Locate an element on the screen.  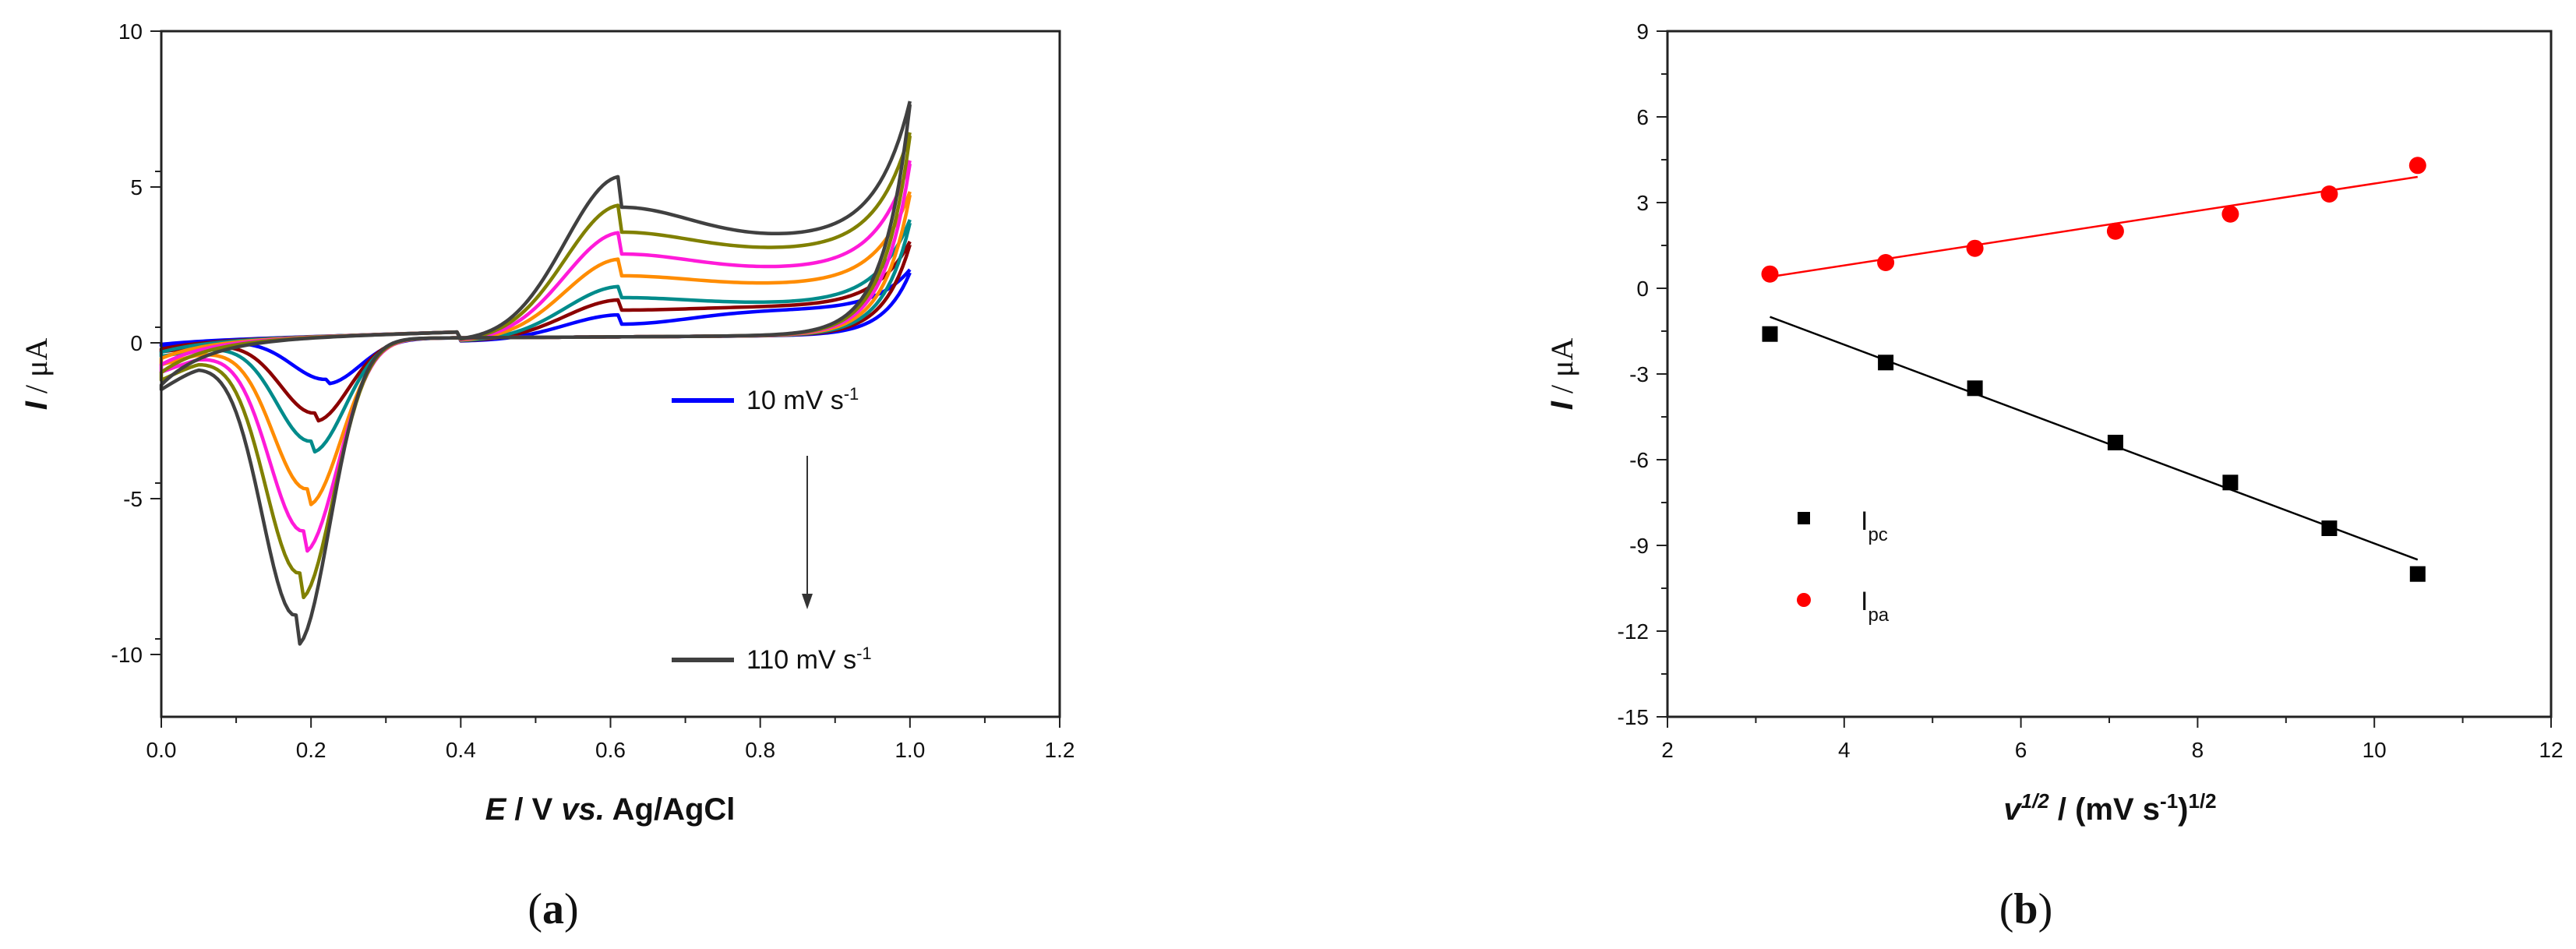
x-tick-label: 8 is located at coordinates (2198, 750).